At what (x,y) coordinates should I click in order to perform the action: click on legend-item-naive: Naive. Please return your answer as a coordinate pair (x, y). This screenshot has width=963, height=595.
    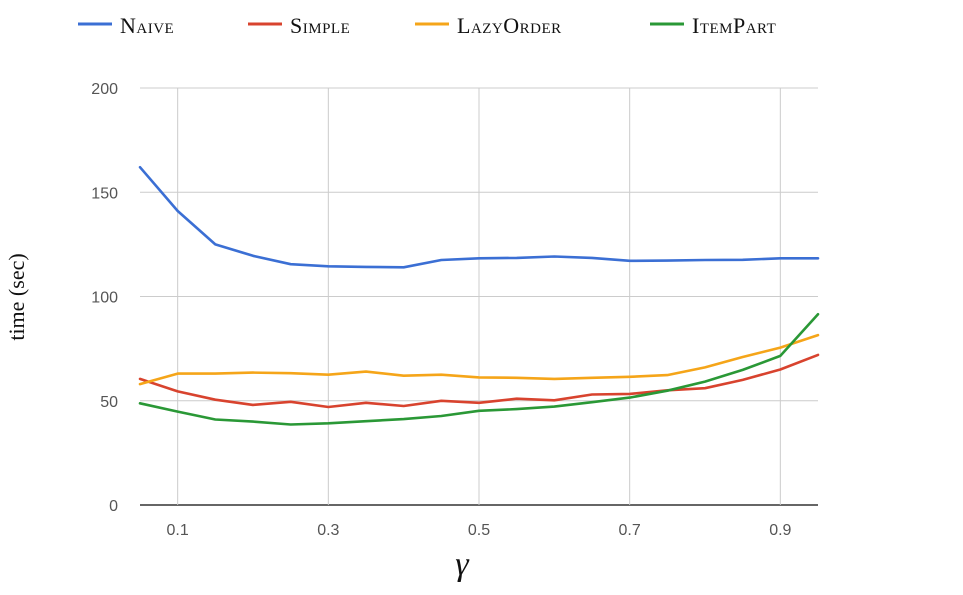
    Looking at the image, I should click on (126, 25).